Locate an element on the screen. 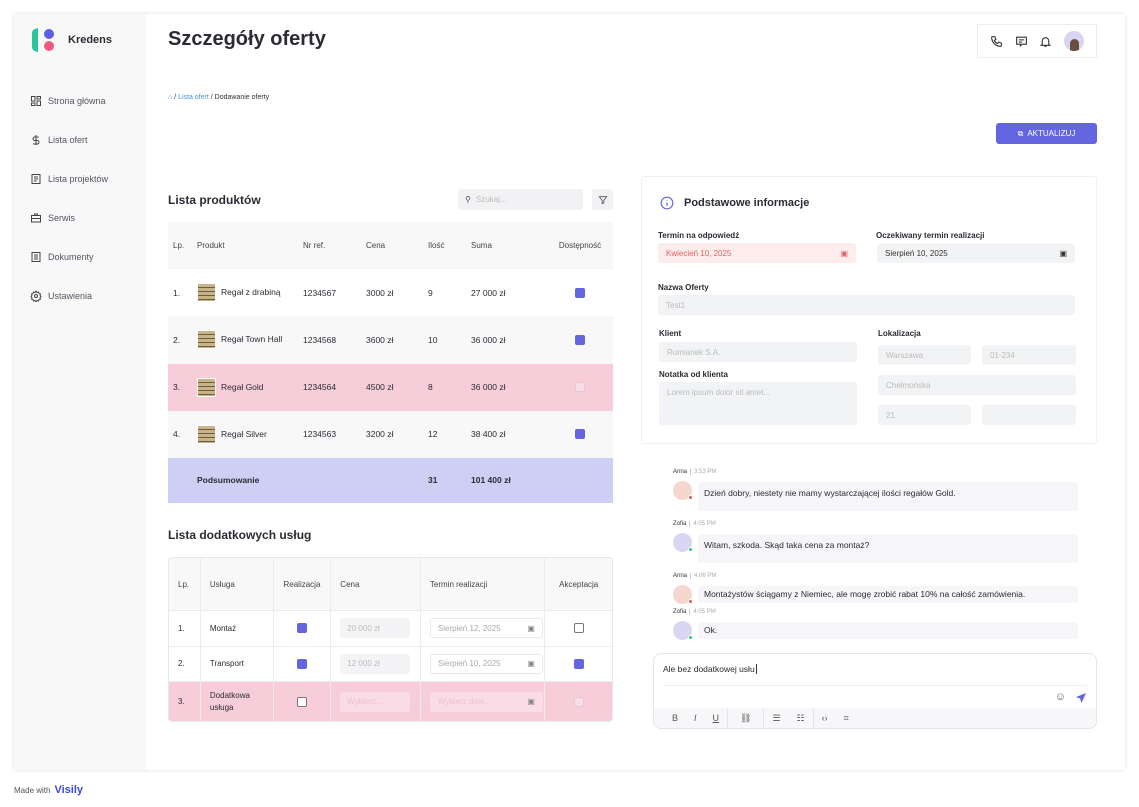  sidebar-item-1: Lista ofert is located at coordinates (59, 140).